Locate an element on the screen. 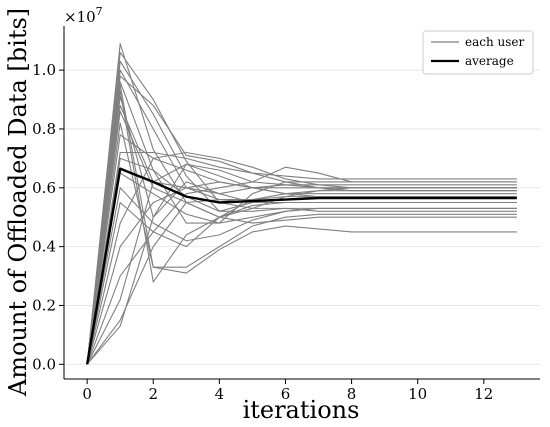 This screenshot has width=550, height=427. y-tick-label: 0.4 is located at coordinates (44, 247).